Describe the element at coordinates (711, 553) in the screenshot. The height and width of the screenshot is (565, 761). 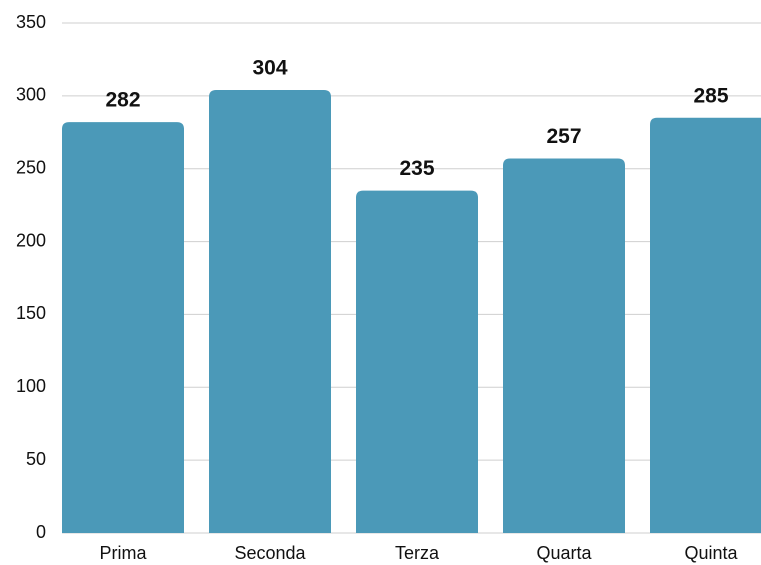
I see `x-tick-label: Quinta` at that location.